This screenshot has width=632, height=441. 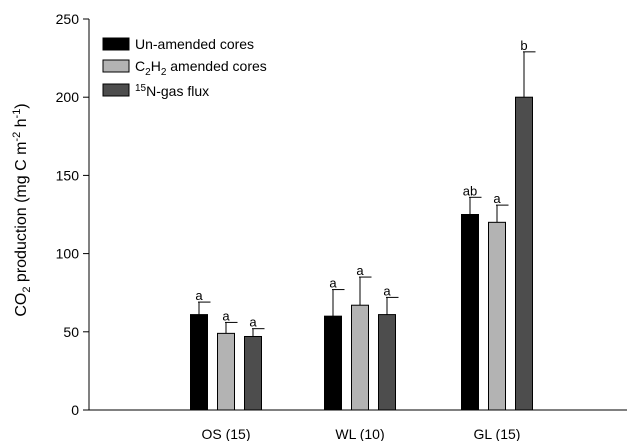 I want to click on x-tick-label: WL (10), so click(x=359, y=433).